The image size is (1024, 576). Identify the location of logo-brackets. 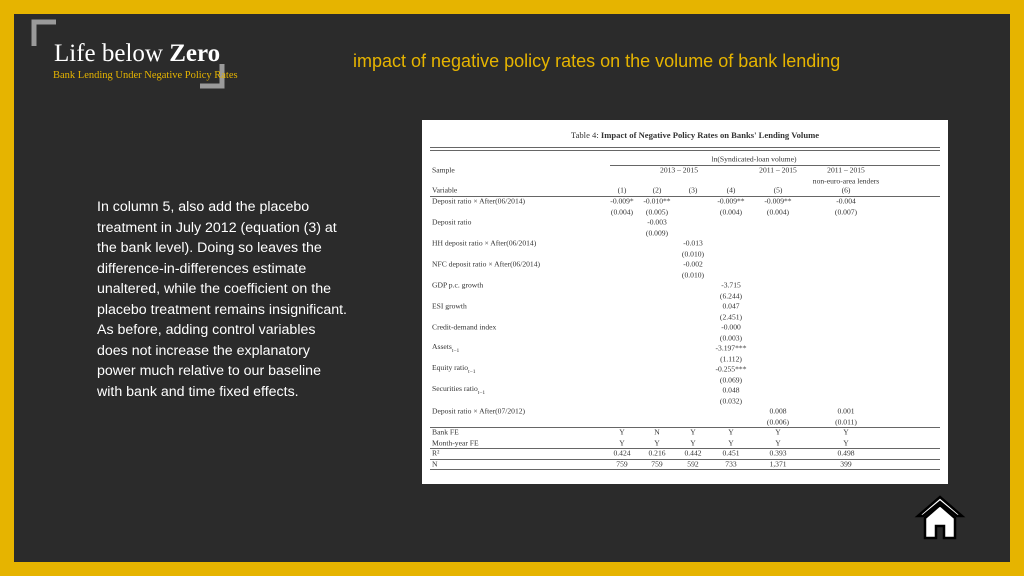
(128, 54).